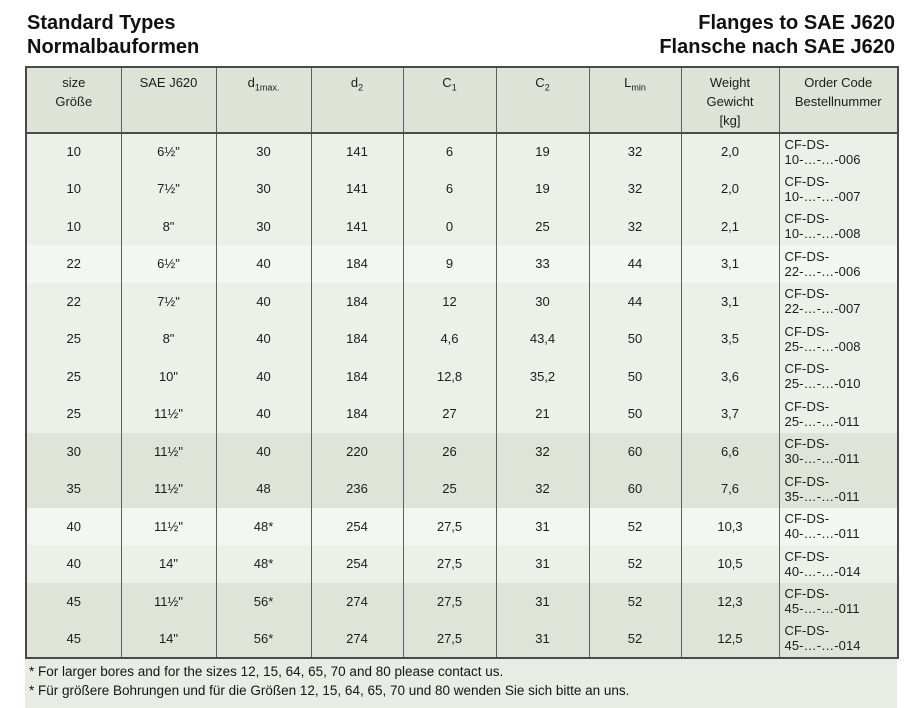  I want to click on cell-weight: 3,6, so click(730, 376).